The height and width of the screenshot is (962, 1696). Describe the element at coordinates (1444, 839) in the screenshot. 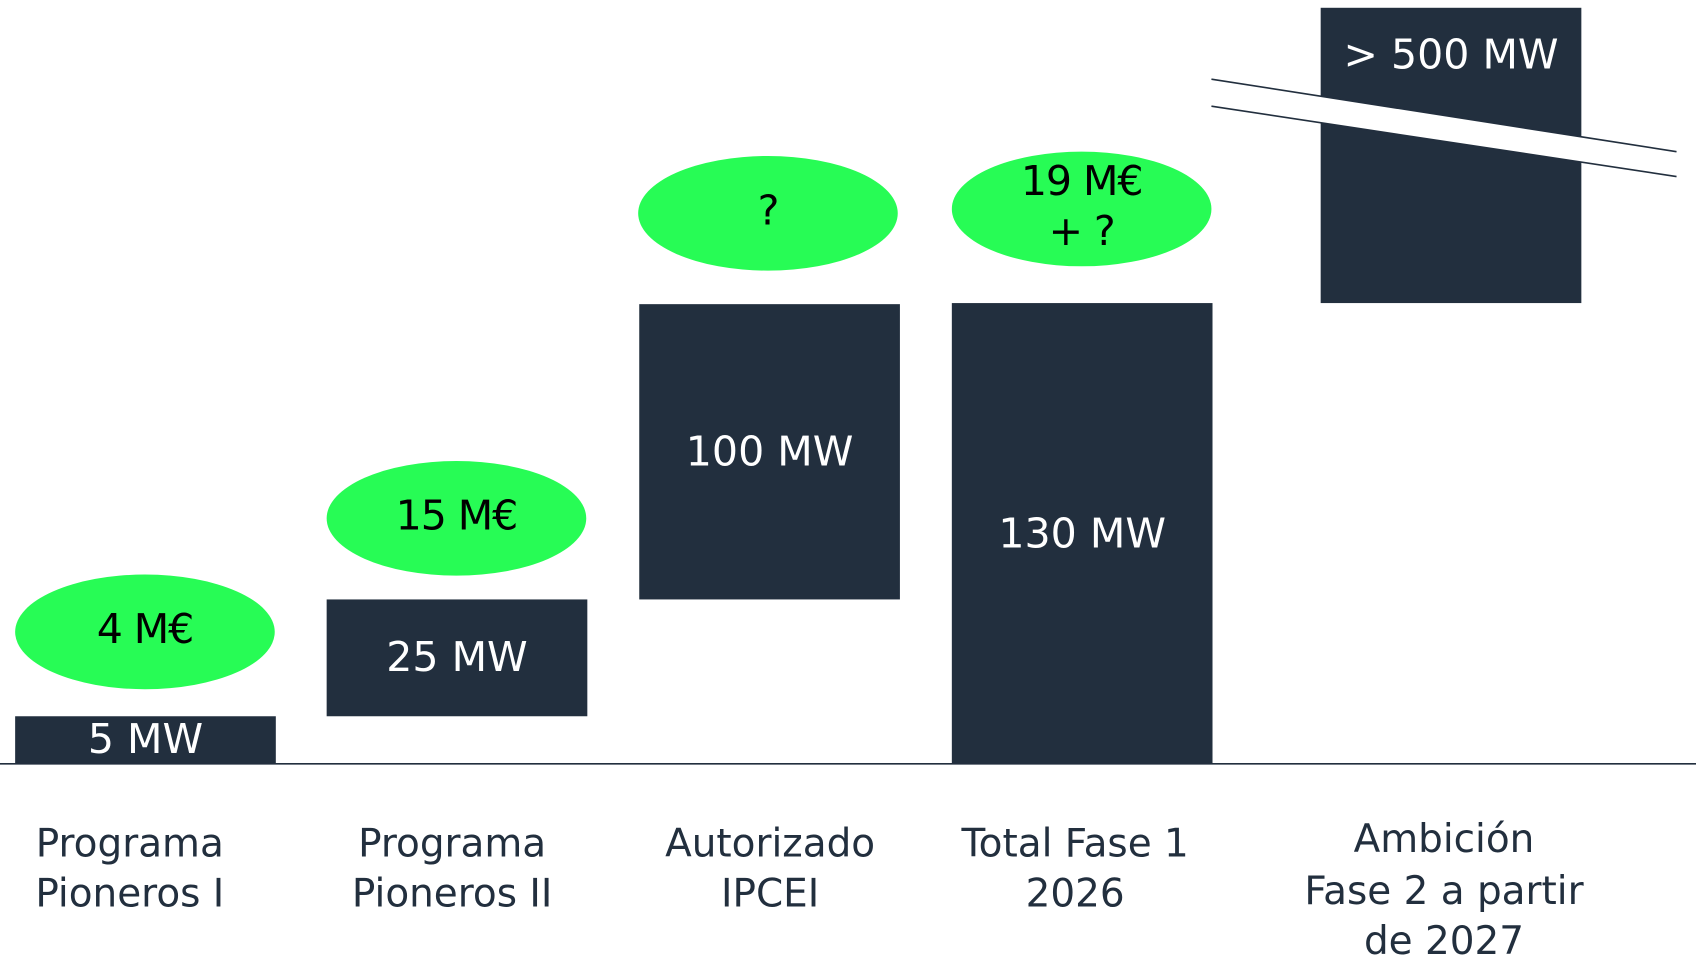

I see `category-label: Ambición` at that location.